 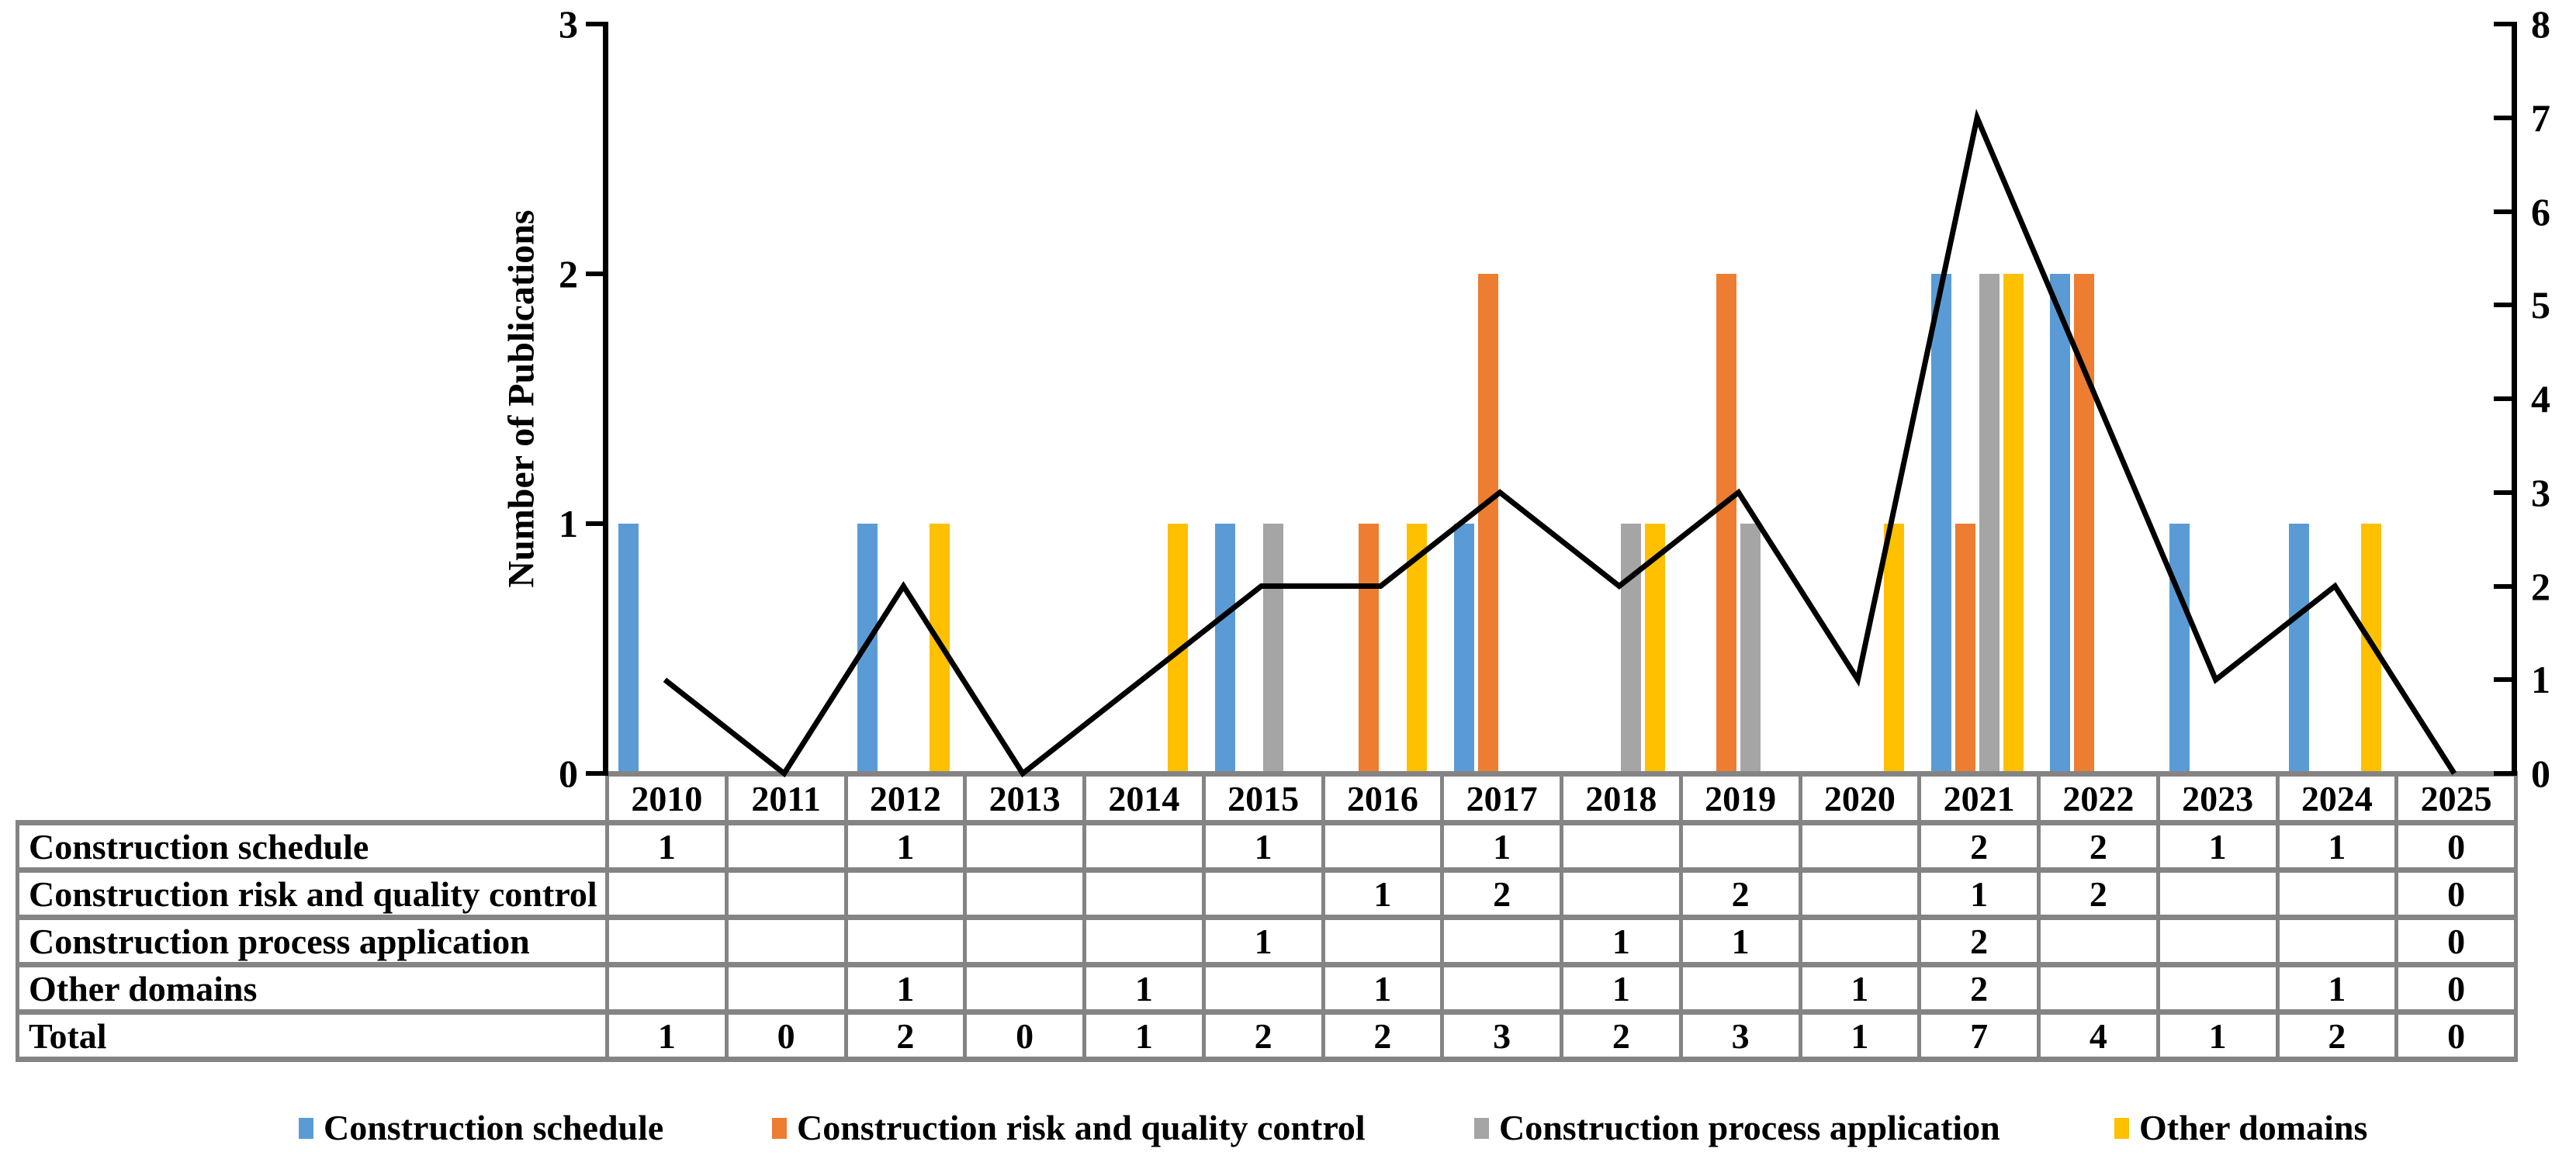 I want to click on year-header-cell: 2015, so click(x=1263, y=798).